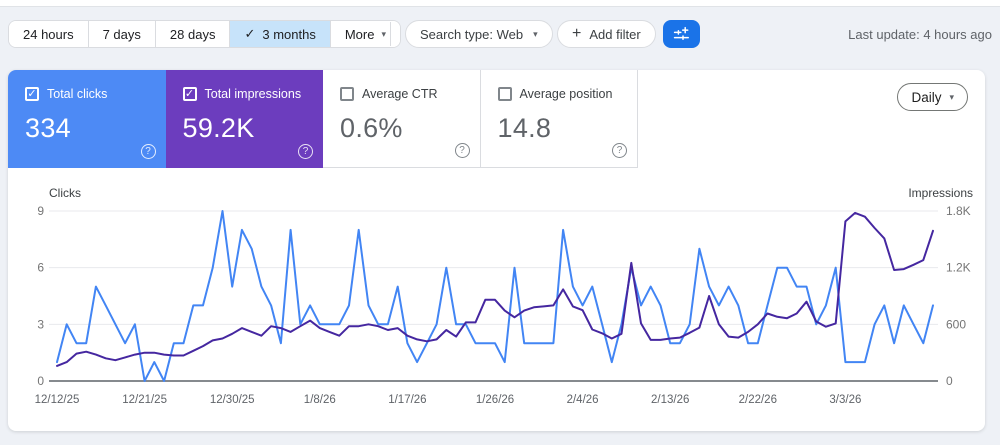 The height and width of the screenshot is (445, 1000). What do you see at coordinates (289, 34) in the screenshot?
I see `date-range-label: 3 months` at bounding box center [289, 34].